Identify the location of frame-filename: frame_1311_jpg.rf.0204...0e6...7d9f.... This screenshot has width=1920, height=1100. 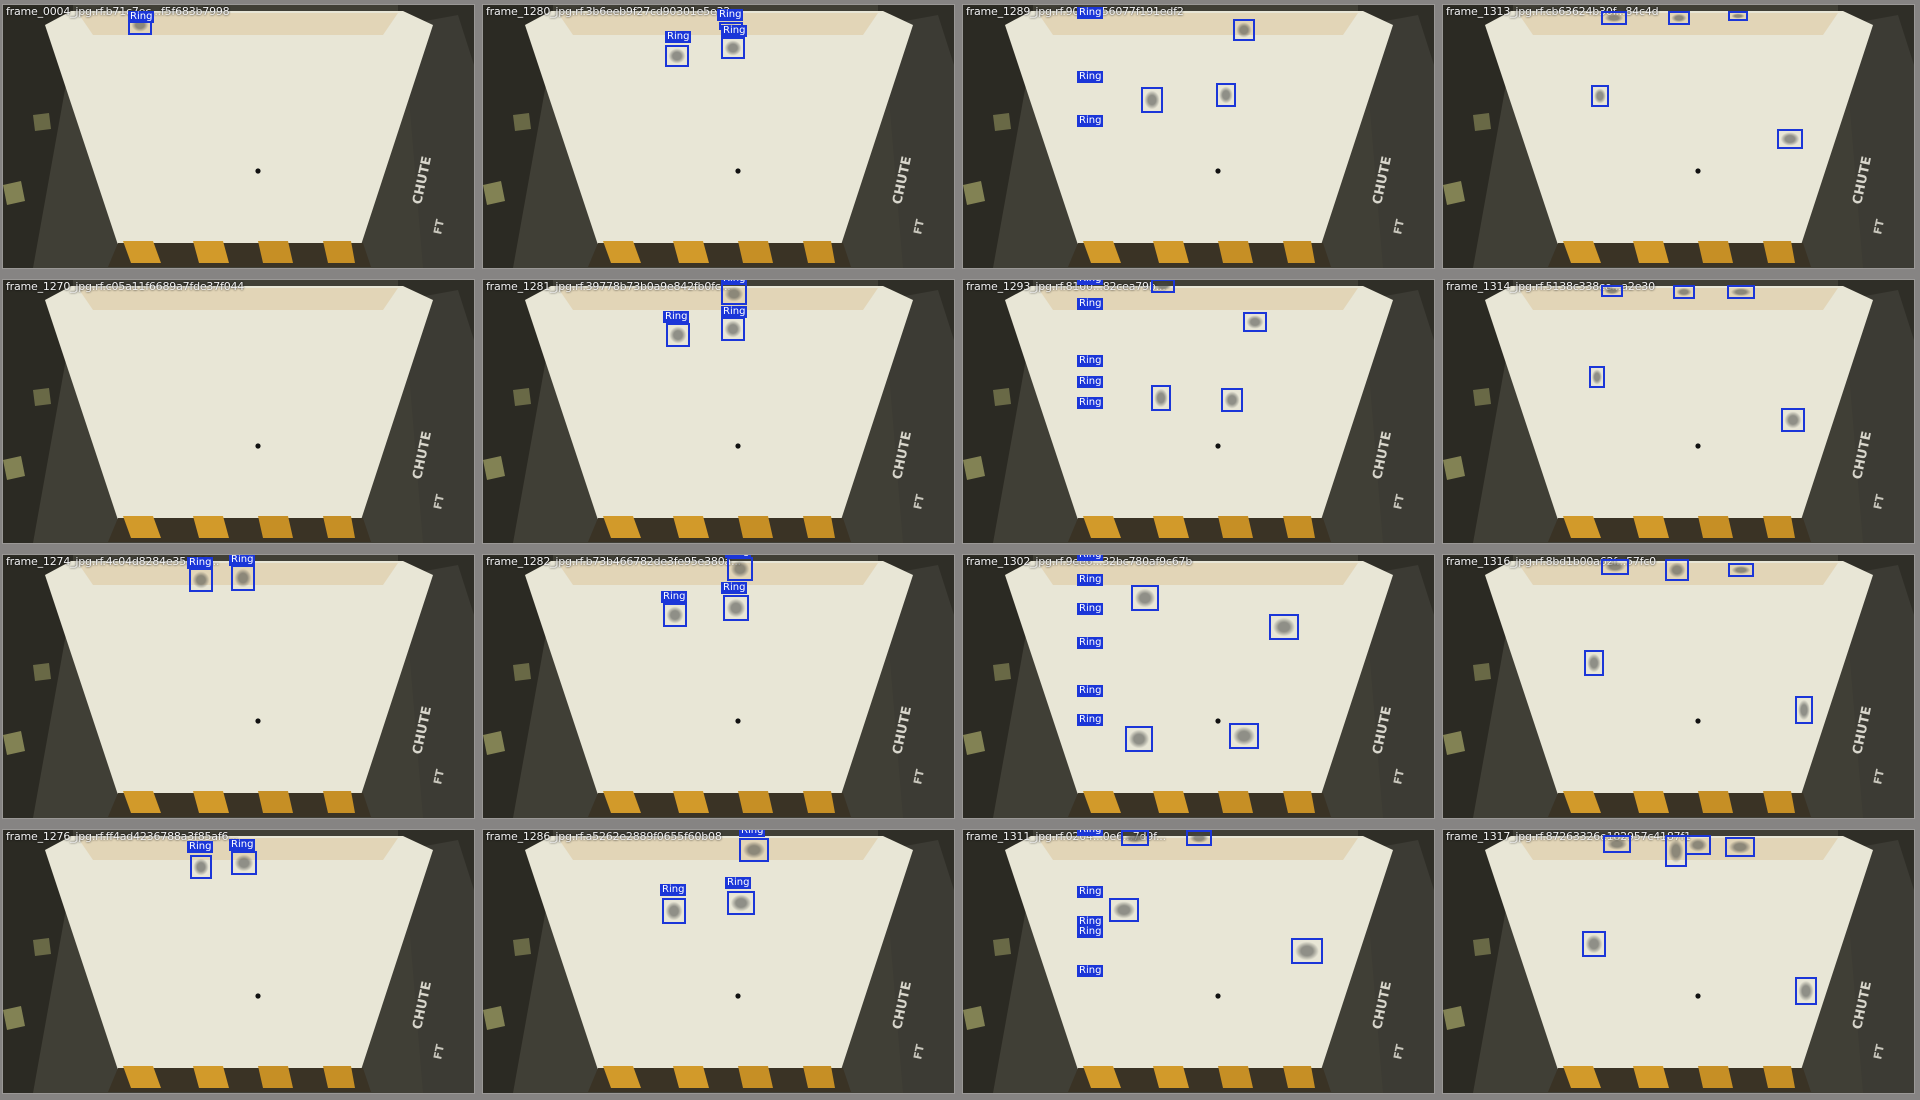
(1066, 836).